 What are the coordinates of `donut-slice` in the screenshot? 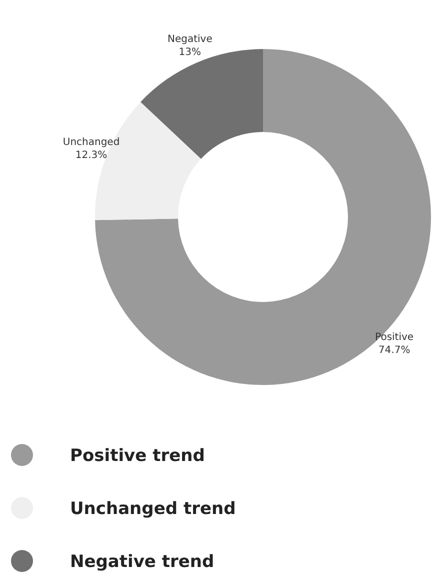 It's located at (201, 104).